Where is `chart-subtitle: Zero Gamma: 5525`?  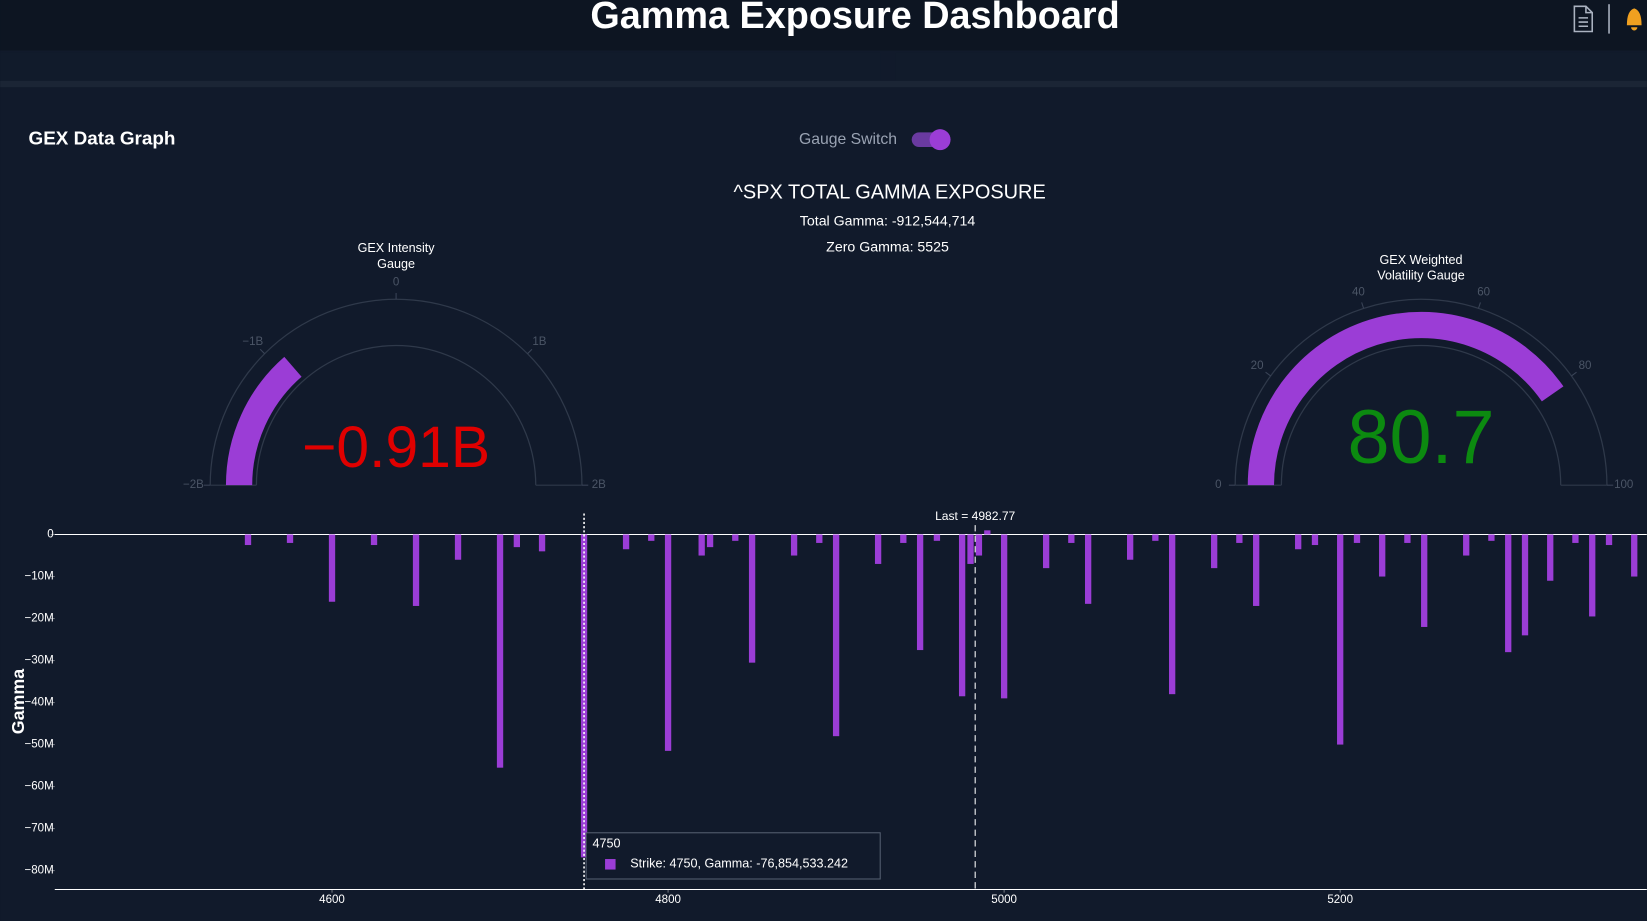 chart-subtitle: Zero Gamma: 5525 is located at coordinates (887, 248).